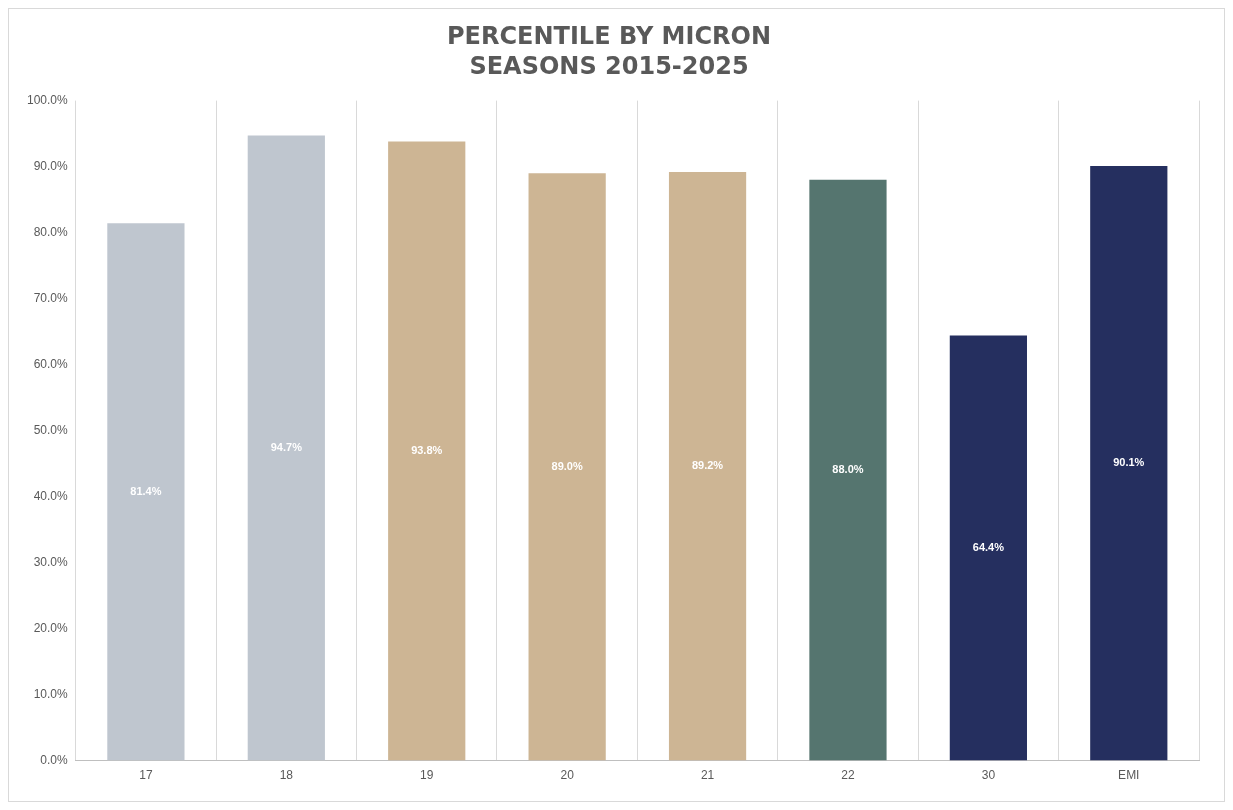  Describe the element at coordinates (707, 775) in the screenshot. I see `x-tick-label: 21` at that location.